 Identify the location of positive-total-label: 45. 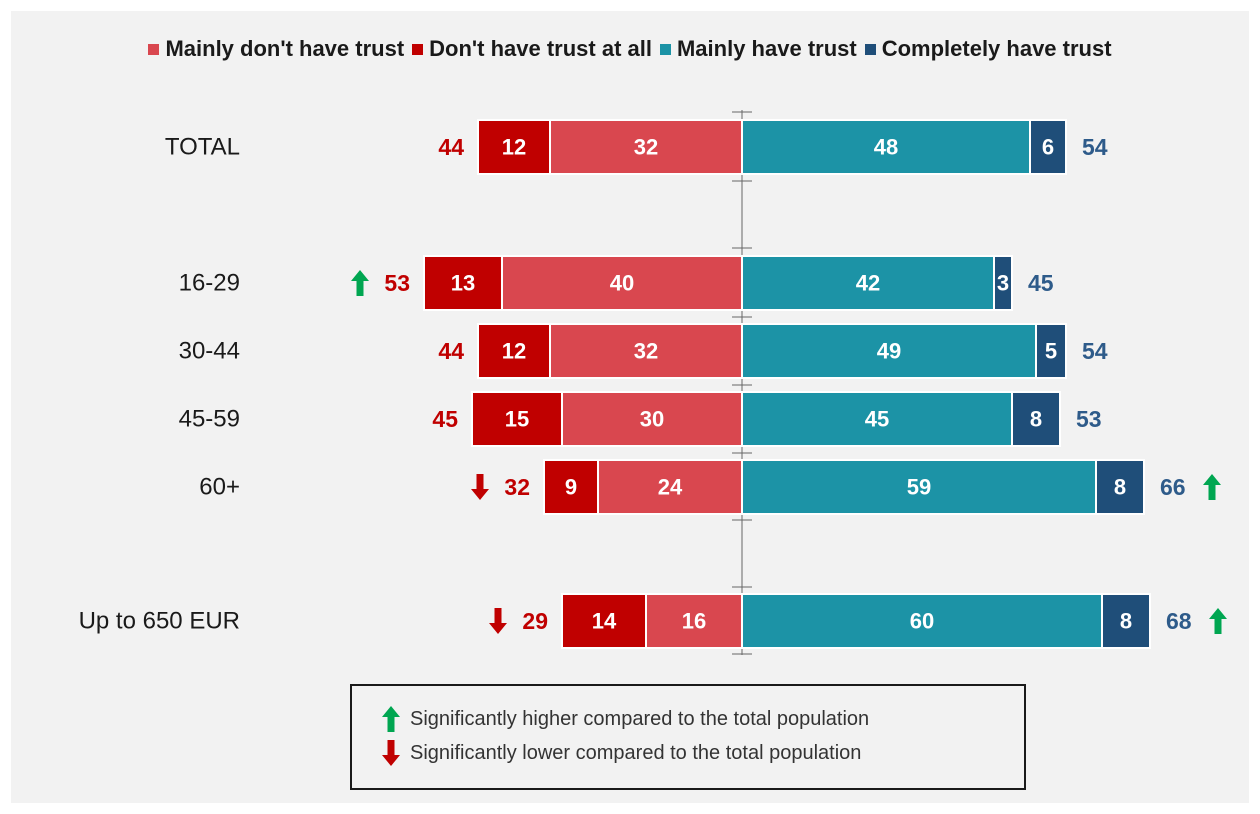
(1041, 283).